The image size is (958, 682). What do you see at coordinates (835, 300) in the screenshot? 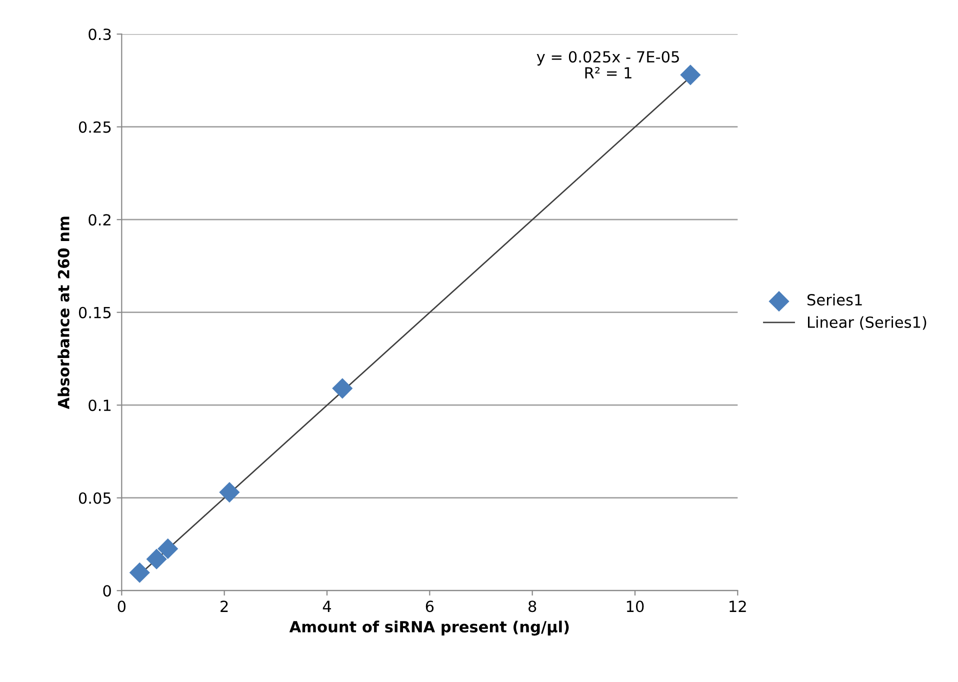
I see `legend-label: Series1` at bounding box center [835, 300].